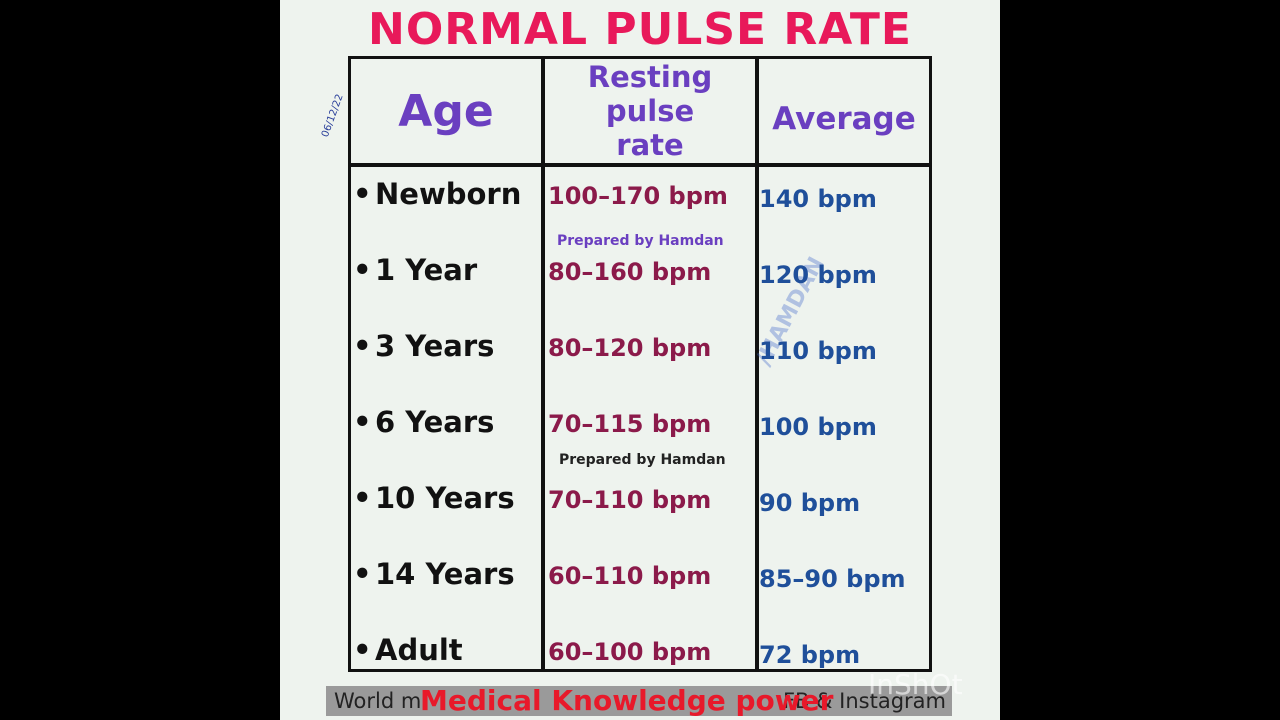  I want to click on average-cell: 110 bpm, so click(818, 351).